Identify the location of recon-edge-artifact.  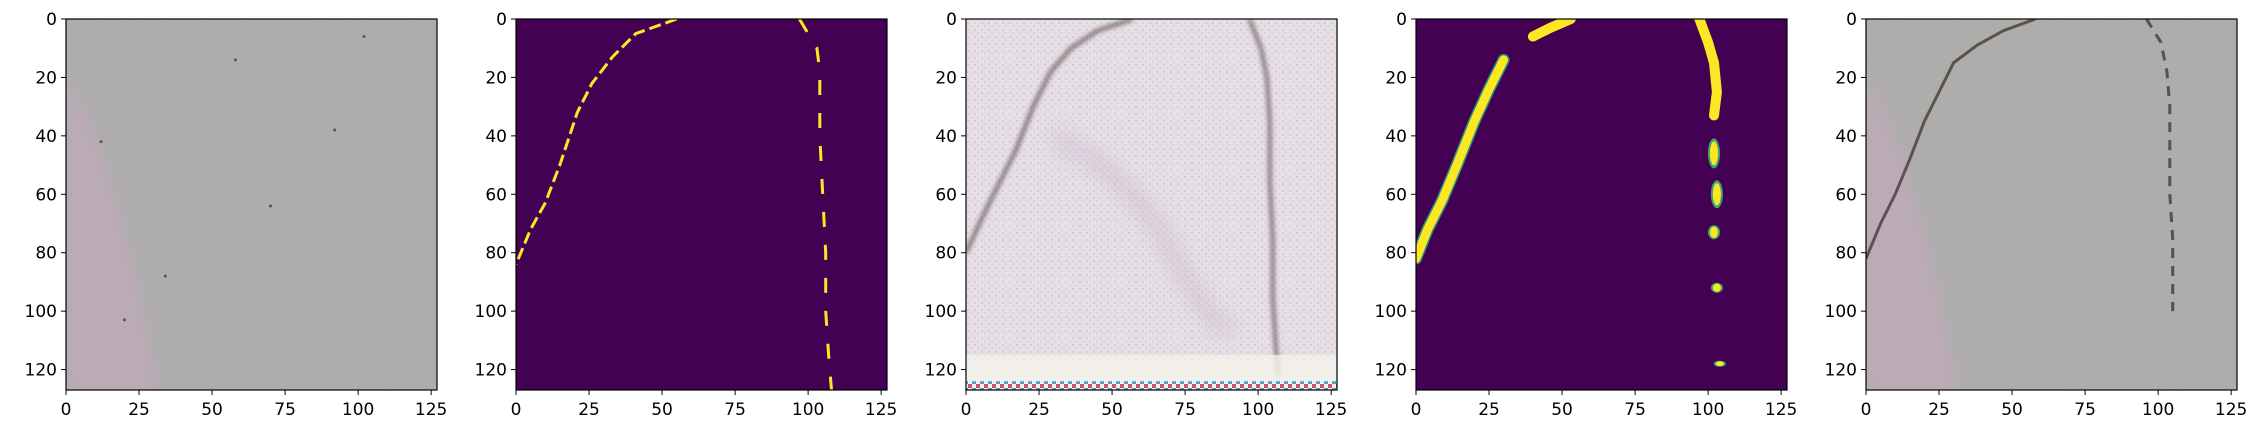
(1151, 385).